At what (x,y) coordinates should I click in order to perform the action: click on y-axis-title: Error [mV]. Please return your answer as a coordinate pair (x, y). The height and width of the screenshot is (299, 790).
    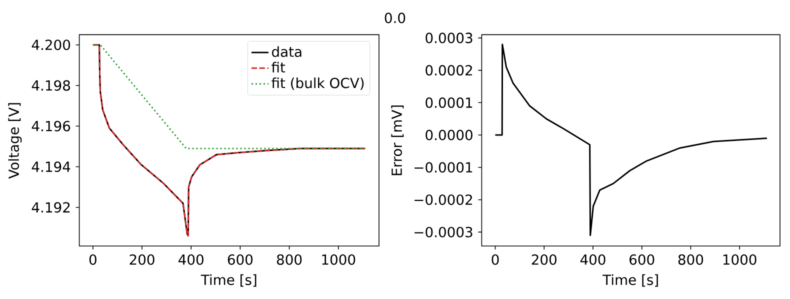
    Looking at the image, I should click on (397, 140).